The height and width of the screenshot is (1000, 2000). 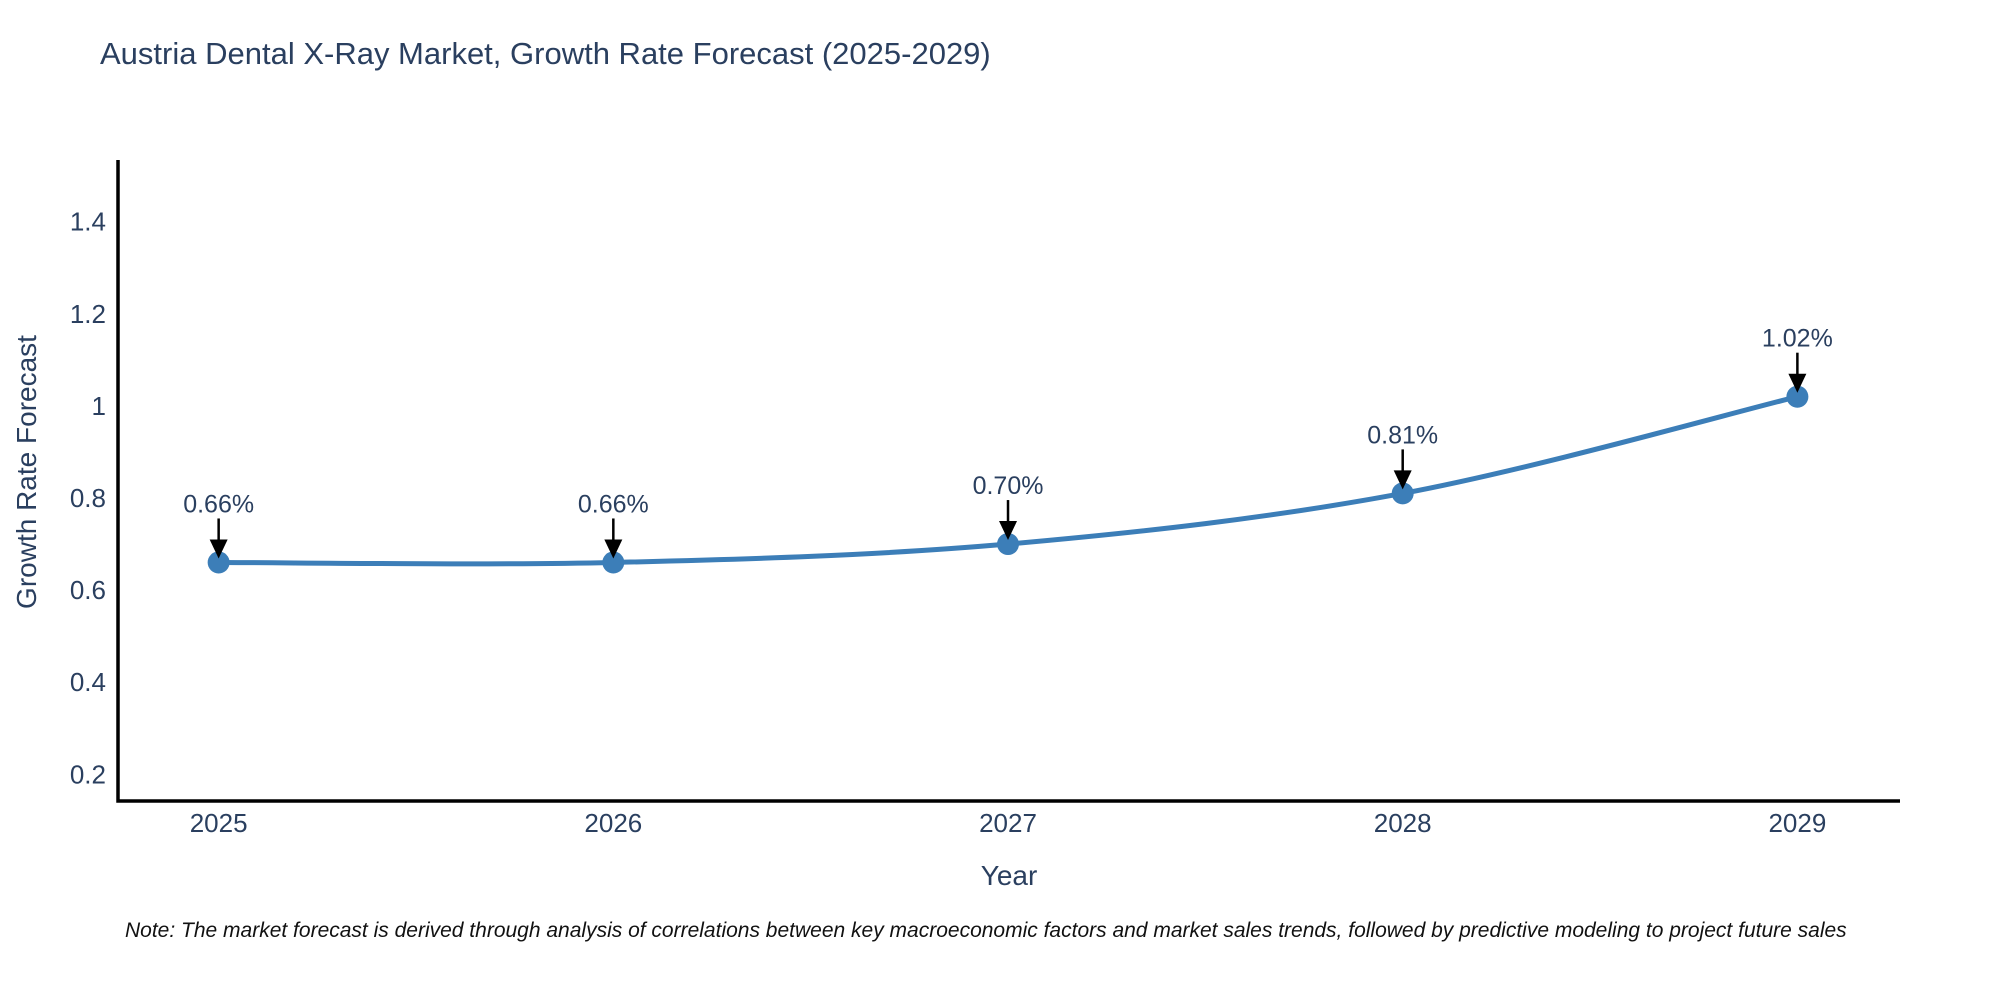 What do you see at coordinates (1797, 339) in the screenshot?
I see `point-label: 1.02%` at bounding box center [1797, 339].